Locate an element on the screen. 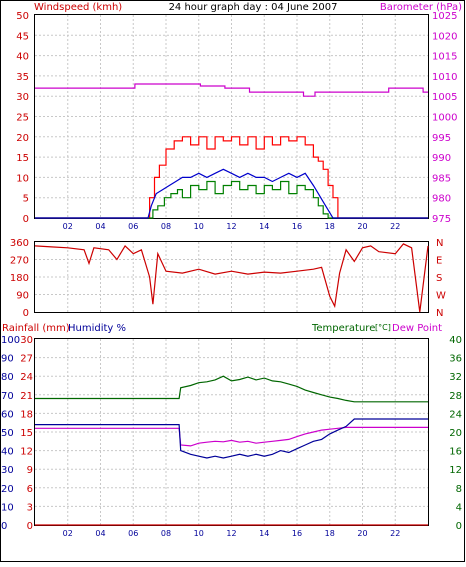 The image size is (466, 567). direction-degree-label: 0 is located at coordinates (26, 313).